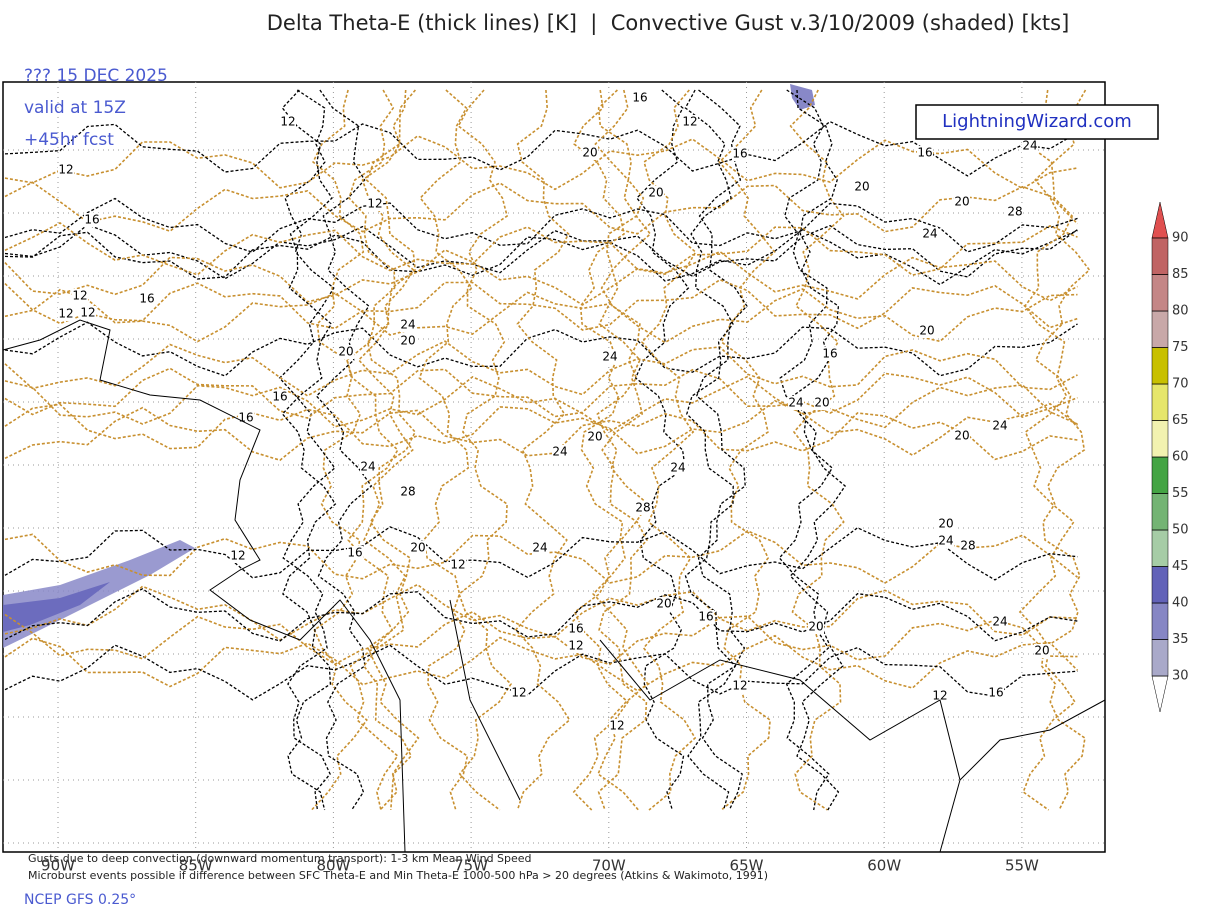 The width and height of the screenshot is (1216, 912). I want to click on lon-label: 90W, so click(58, 866).